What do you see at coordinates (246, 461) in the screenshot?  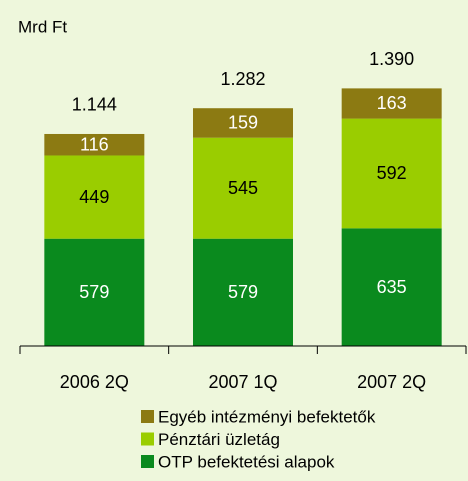 I see `legend-label: OTP befektetési alapok` at bounding box center [246, 461].